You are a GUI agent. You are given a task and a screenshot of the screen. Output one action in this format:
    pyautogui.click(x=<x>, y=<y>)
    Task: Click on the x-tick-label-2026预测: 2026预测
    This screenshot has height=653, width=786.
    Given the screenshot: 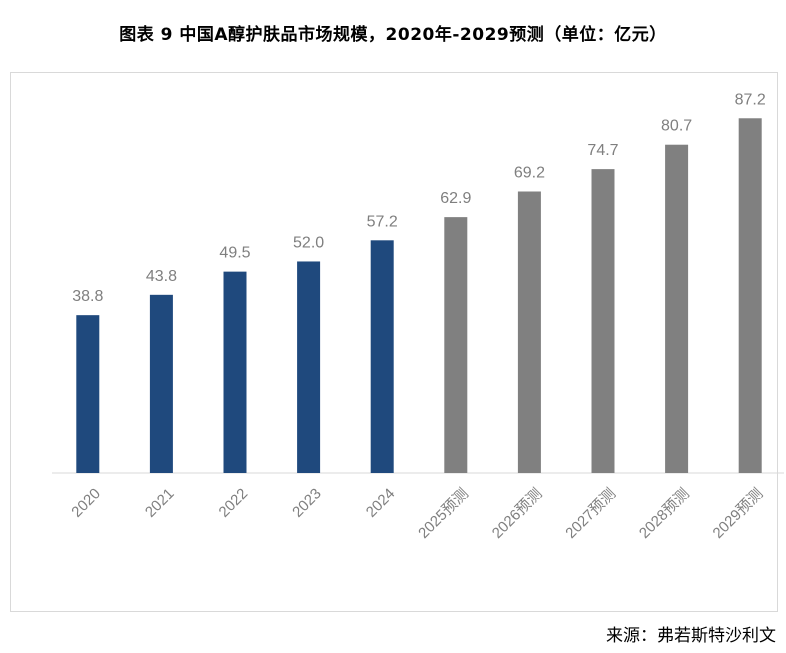 What is the action you would take?
    pyautogui.click(x=517, y=513)
    